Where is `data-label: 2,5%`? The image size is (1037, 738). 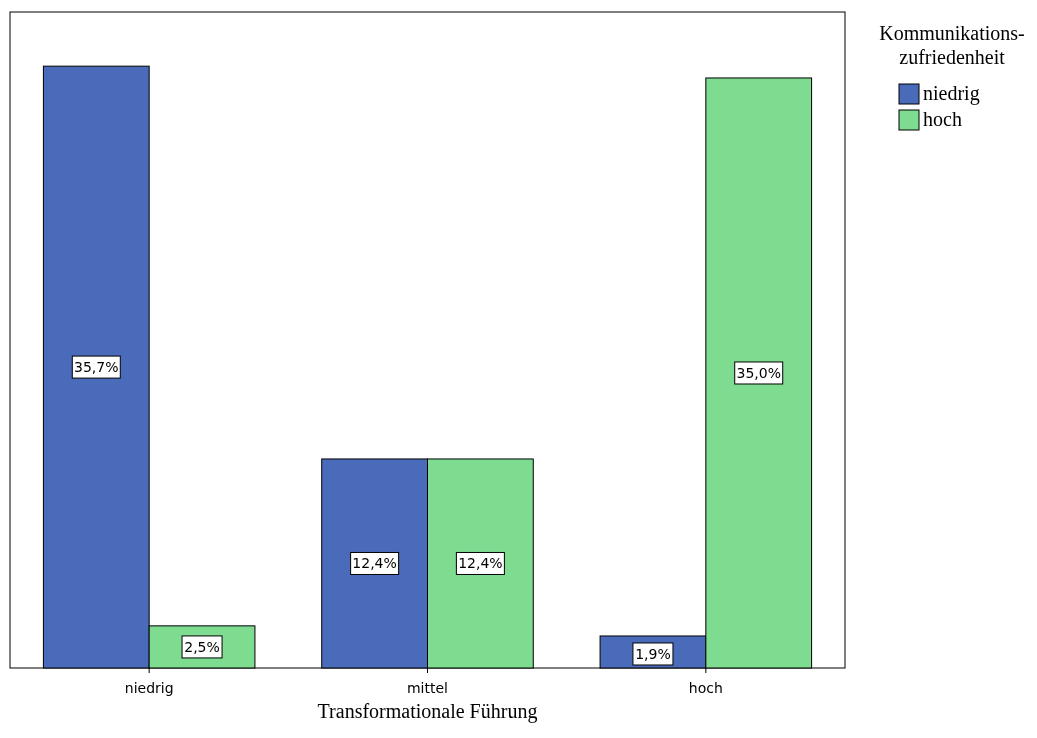 data-label: 2,5% is located at coordinates (202, 646).